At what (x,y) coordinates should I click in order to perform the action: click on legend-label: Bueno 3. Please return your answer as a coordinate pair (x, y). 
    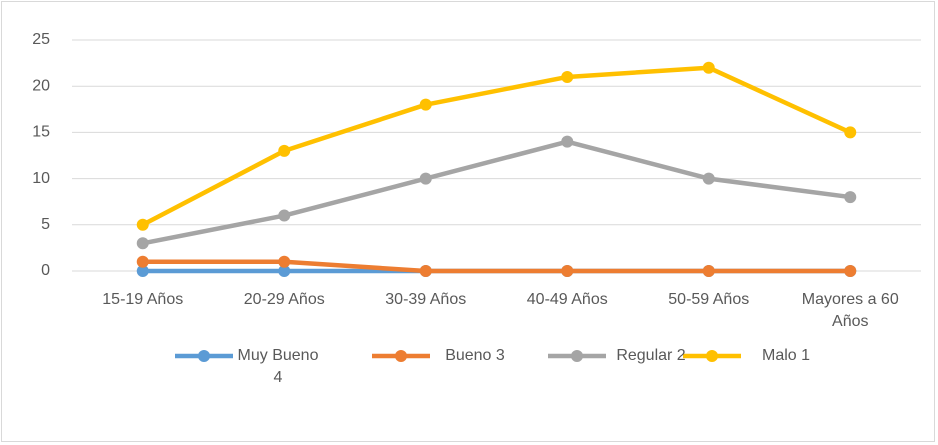
    Looking at the image, I should click on (475, 355).